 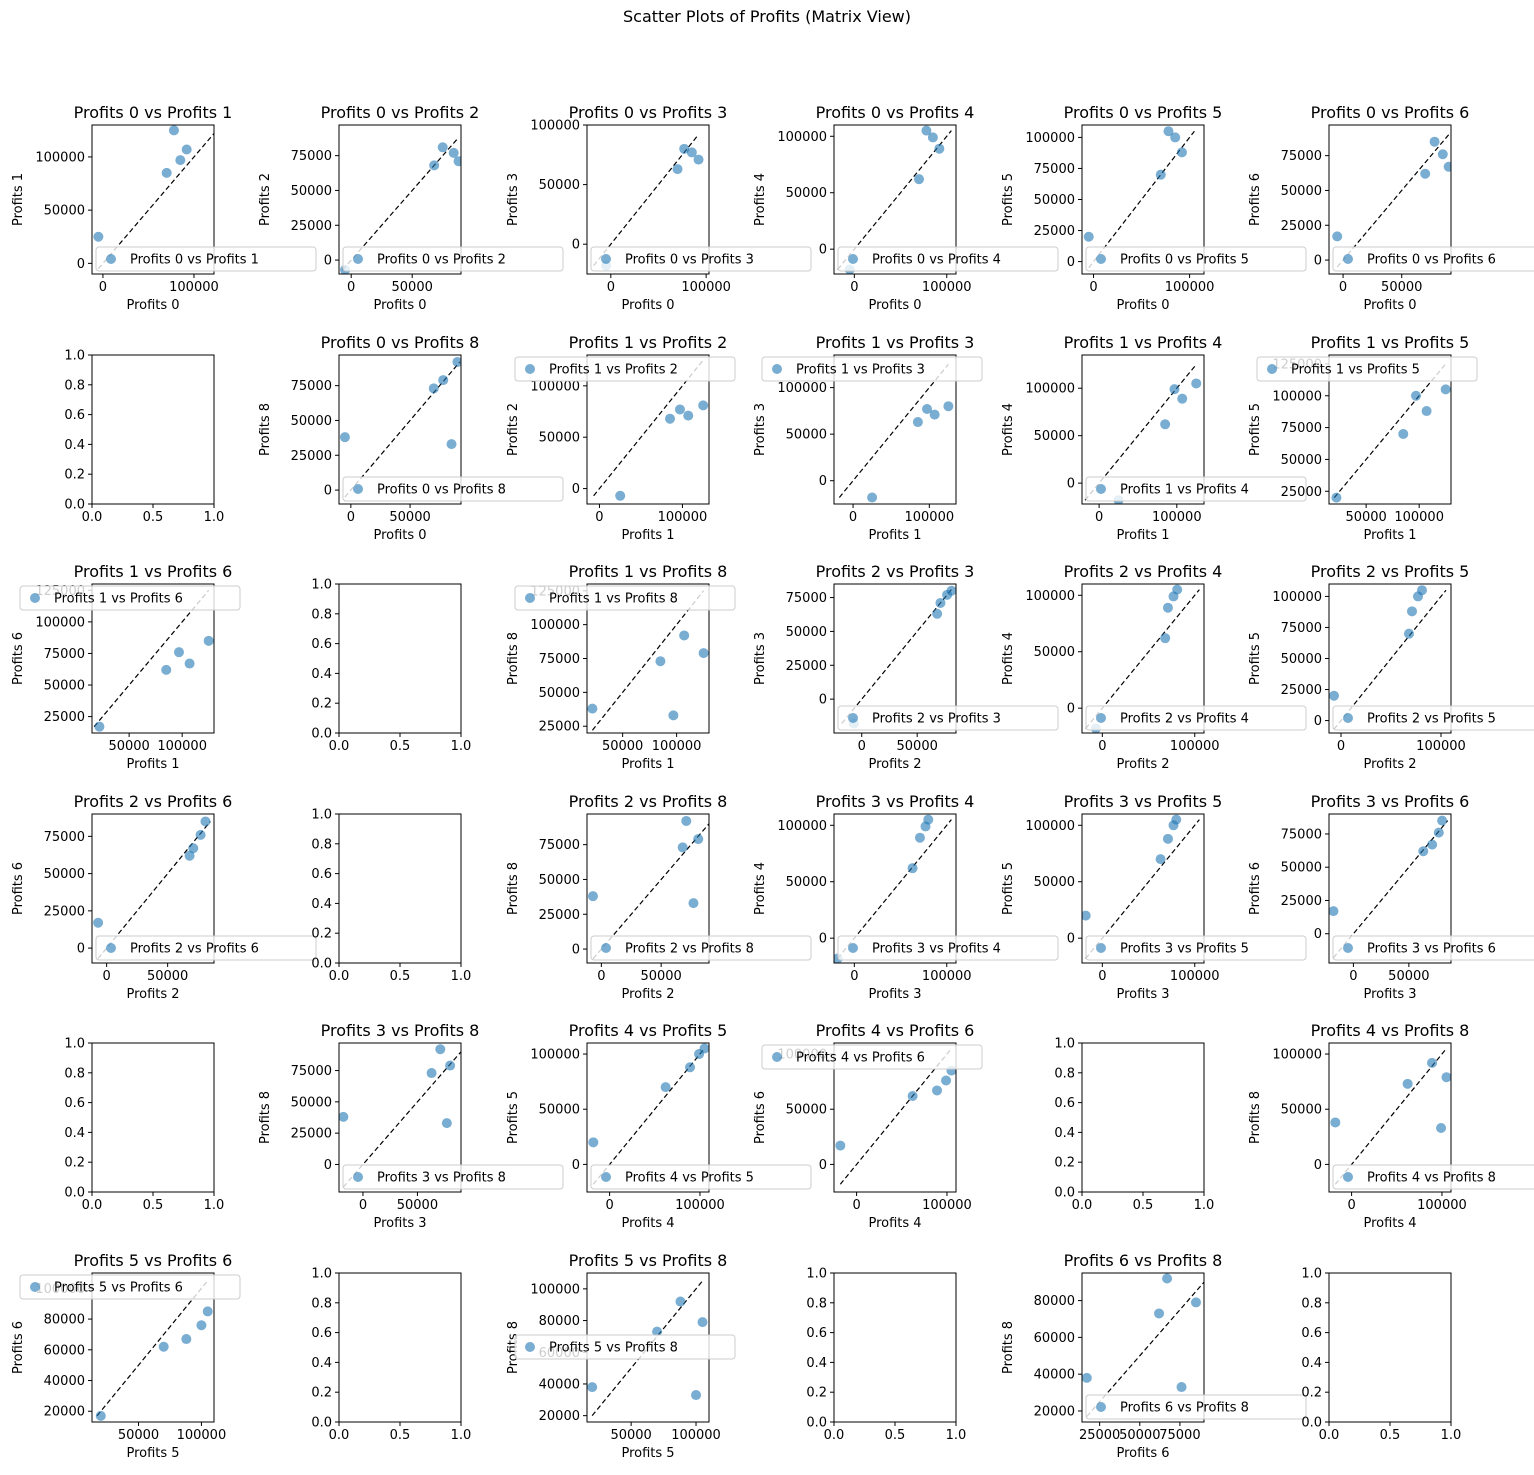 What do you see at coordinates (1433, 948) in the screenshot?
I see `legend: Profits 3 vs Profits 6` at bounding box center [1433, 948].